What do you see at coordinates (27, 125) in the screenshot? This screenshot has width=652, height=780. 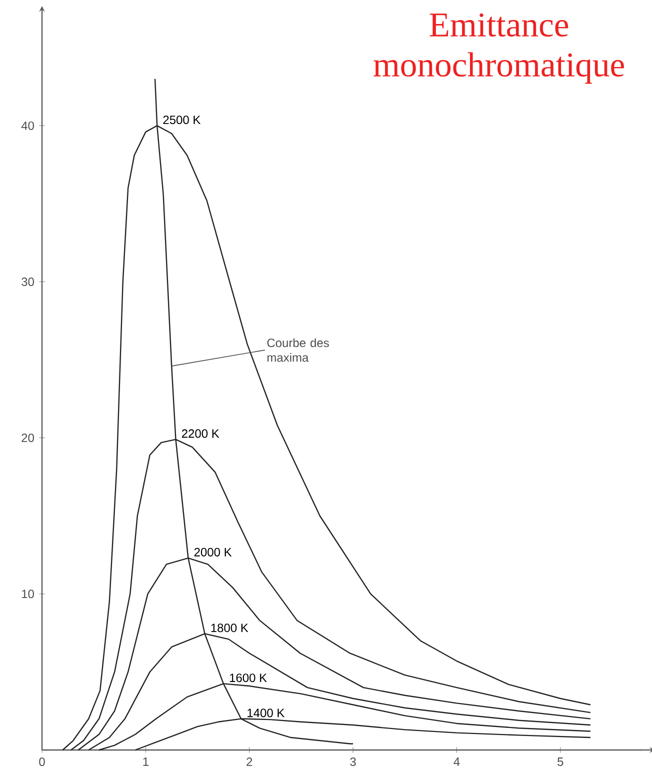 I see `y-tick-label: 40` at bounding box center [27, 125].